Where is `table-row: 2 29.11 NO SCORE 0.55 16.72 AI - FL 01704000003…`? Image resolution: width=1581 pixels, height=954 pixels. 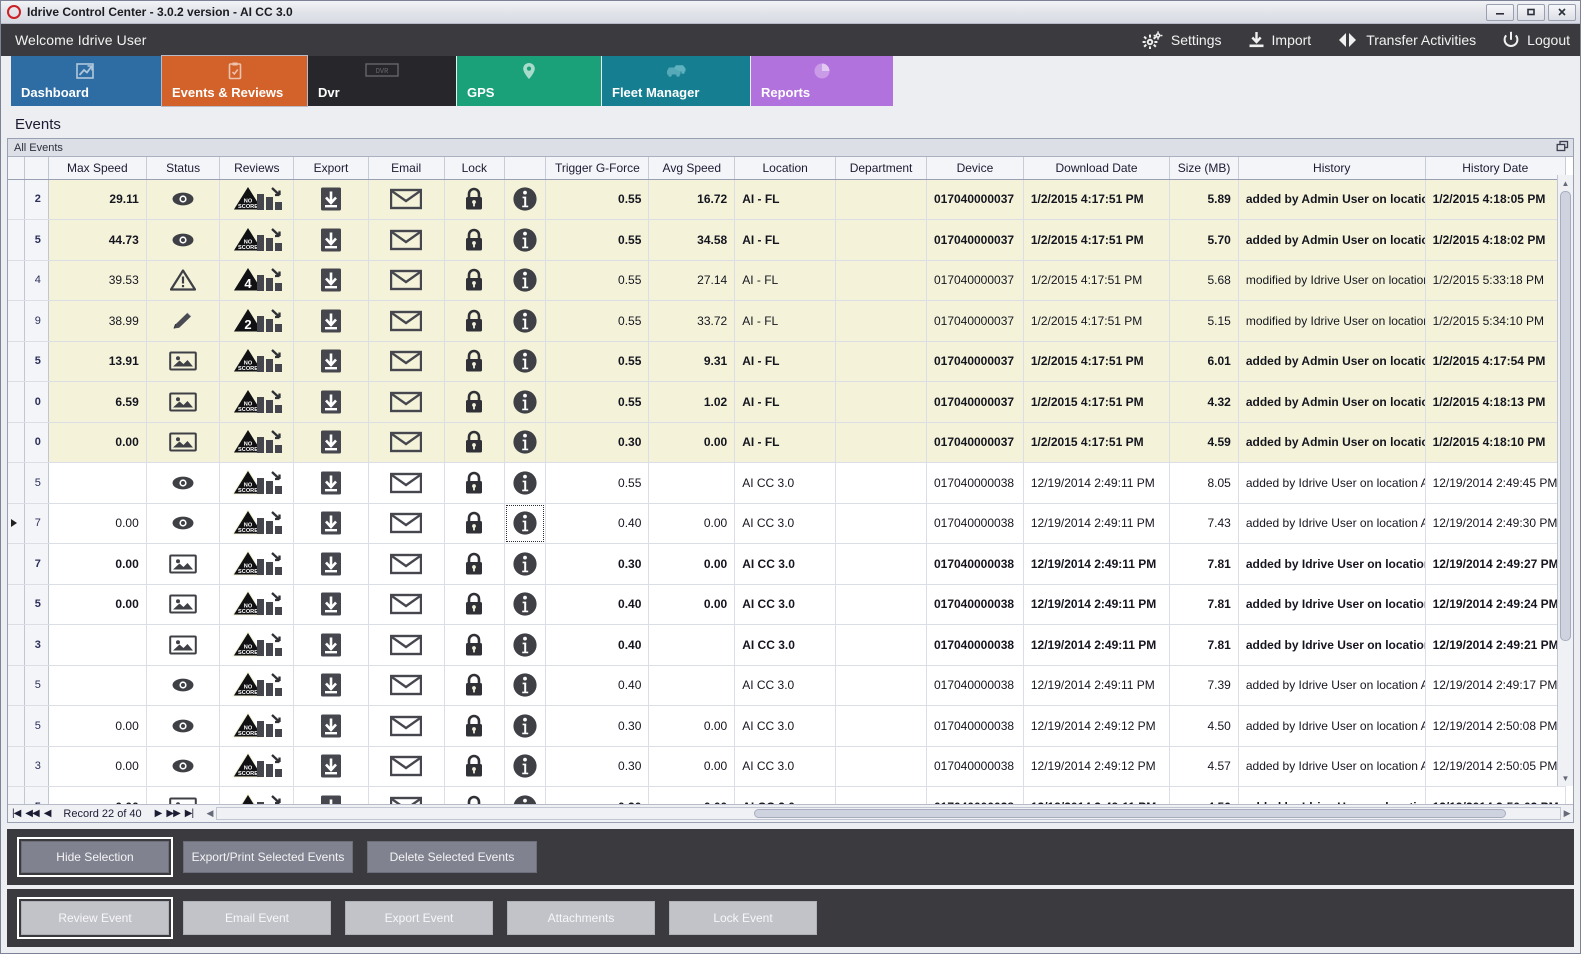 table-row: 2 29.11 NO SCORE 0.55 16.72 AI - FL 01704000003… is located at coordinates (787, 199).